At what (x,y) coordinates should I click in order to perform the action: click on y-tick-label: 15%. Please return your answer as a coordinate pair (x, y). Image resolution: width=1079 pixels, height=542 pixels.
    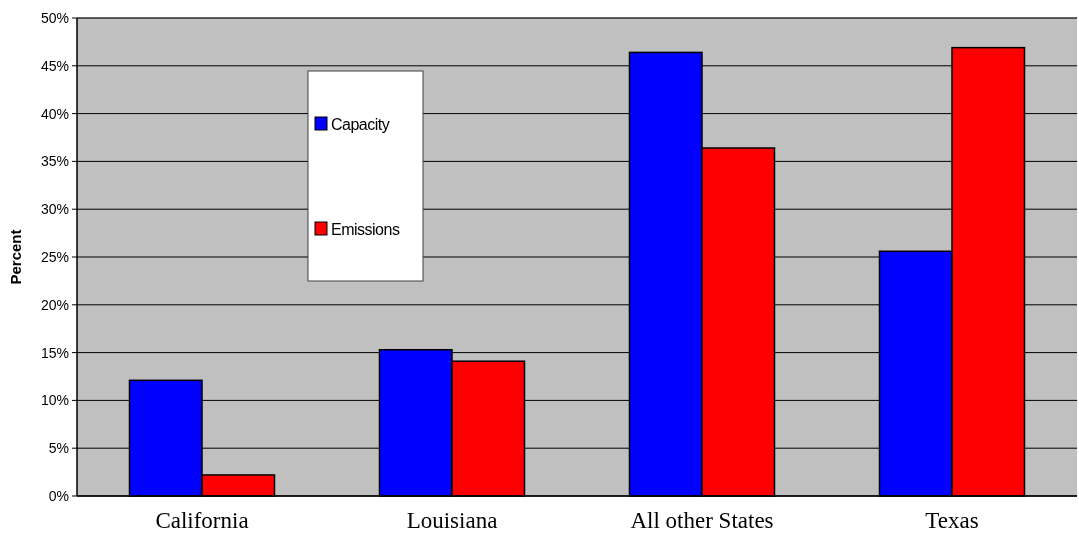
    Looking at the image, I should click on (54, 352).